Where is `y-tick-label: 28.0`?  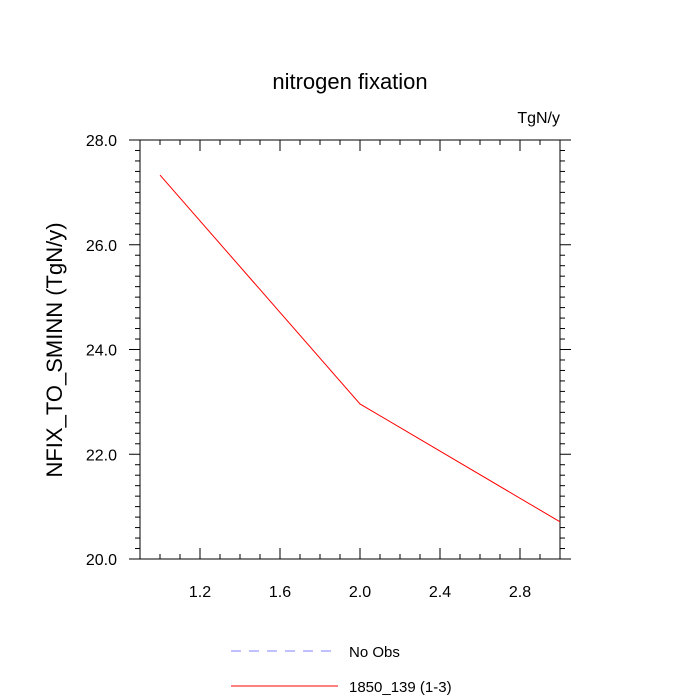 y-tick-label: 28.0 is located at coordinates (101, 141).